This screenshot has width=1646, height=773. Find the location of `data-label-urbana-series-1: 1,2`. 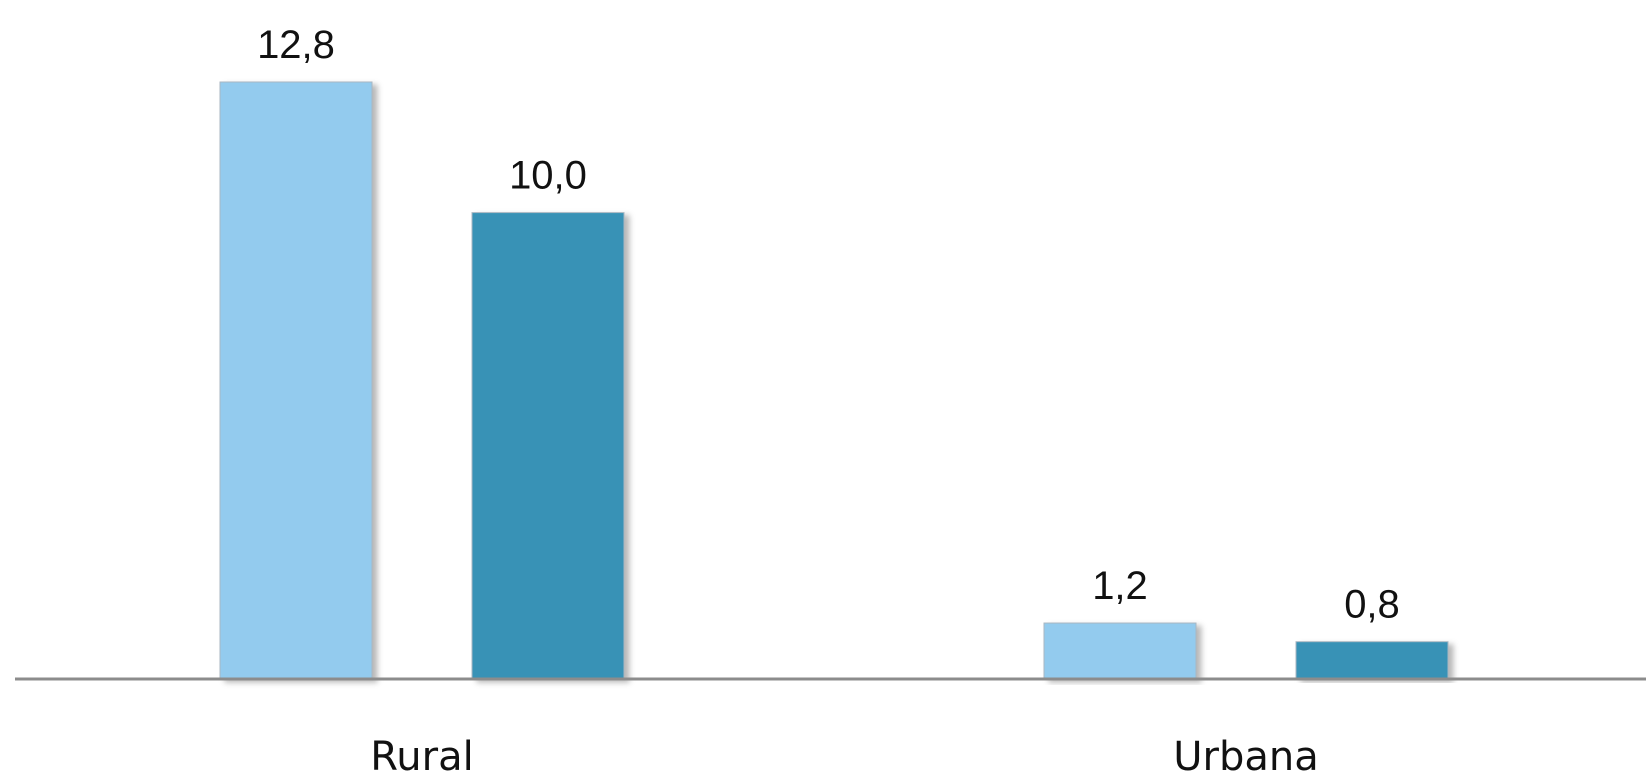

data-label-urbana-series-1: 1,2 is located at coordinates (1120, 586).